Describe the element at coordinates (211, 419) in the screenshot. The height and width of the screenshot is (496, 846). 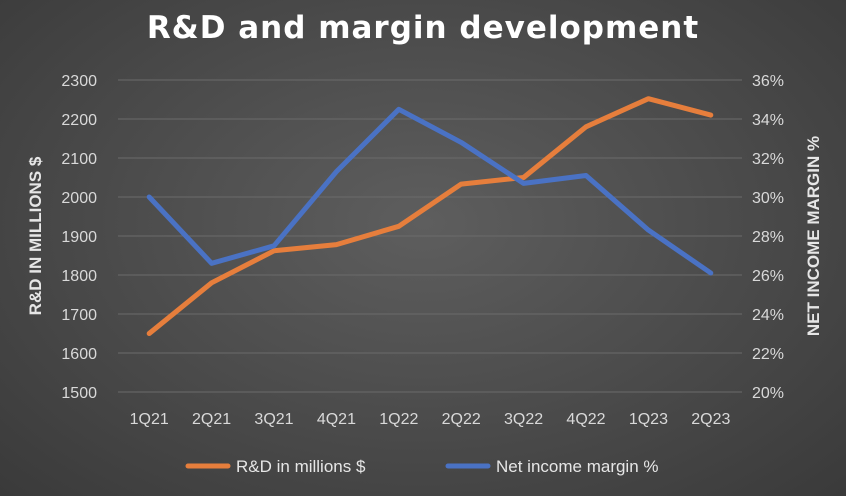
I see `x-tick-label: 2Q21` at that location.